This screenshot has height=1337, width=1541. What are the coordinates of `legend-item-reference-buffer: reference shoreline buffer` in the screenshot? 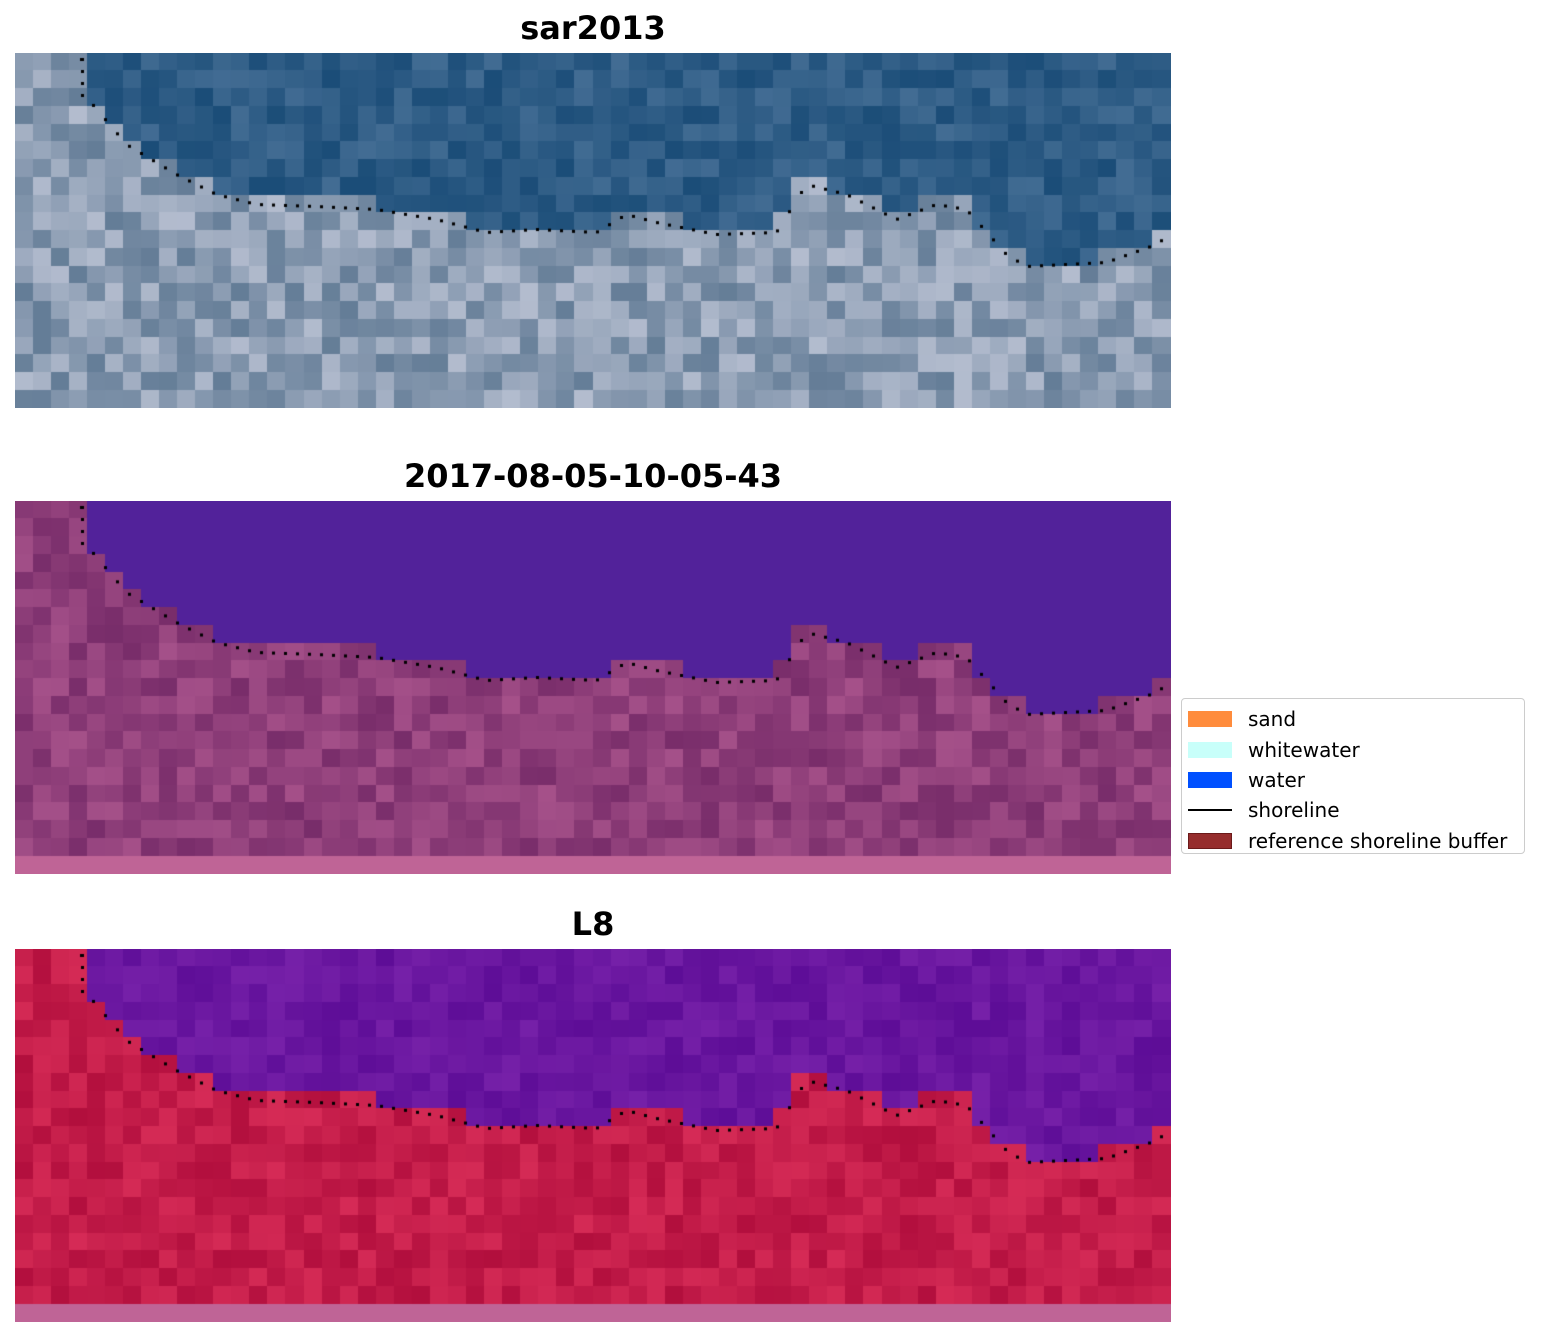 It's located at (1356, 841).